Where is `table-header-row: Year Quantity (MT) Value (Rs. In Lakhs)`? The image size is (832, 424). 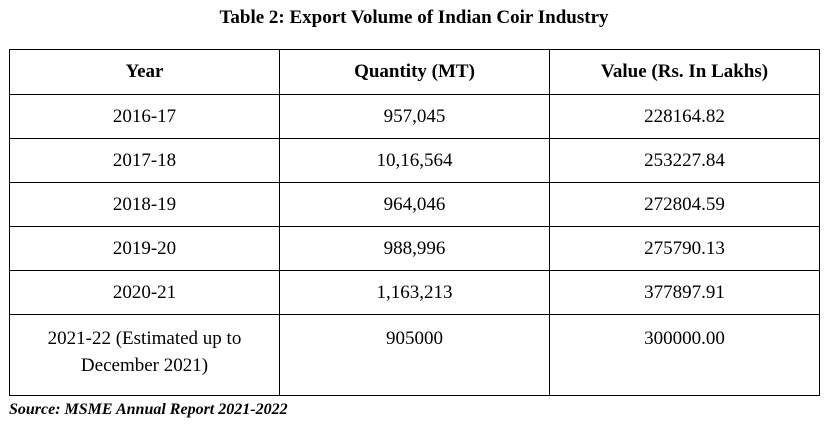
table-header-row: Year Quantity (MT) Value (Rs. In Lakhs) is located at coordinates (414, 72).